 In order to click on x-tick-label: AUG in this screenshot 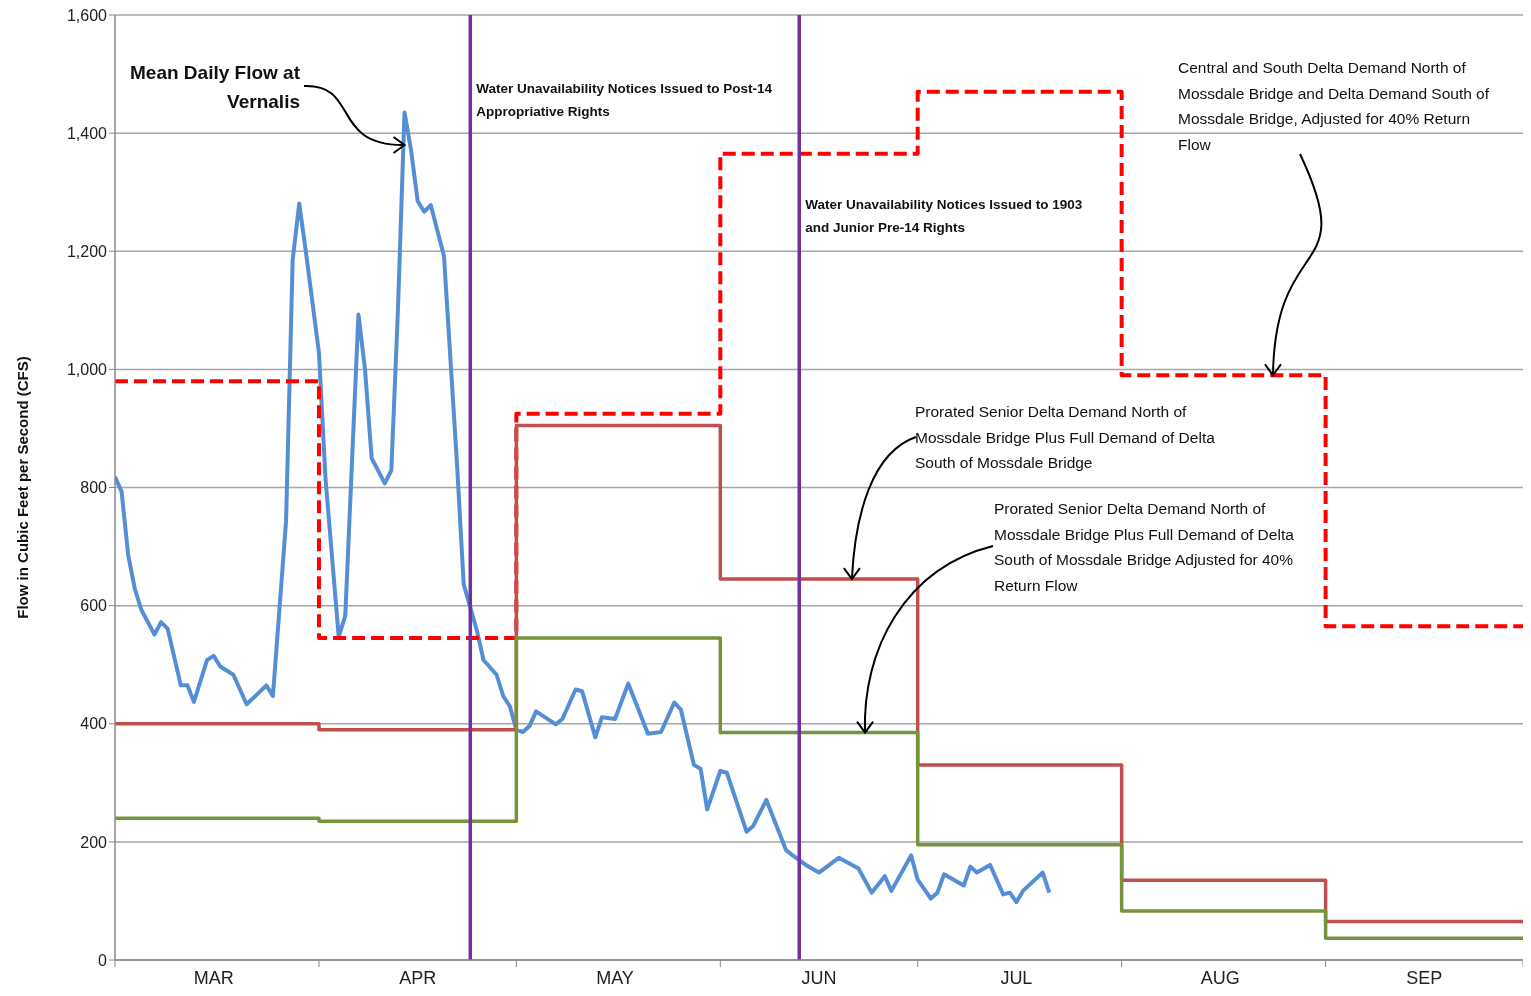, I will do `click(1220, 978)`.